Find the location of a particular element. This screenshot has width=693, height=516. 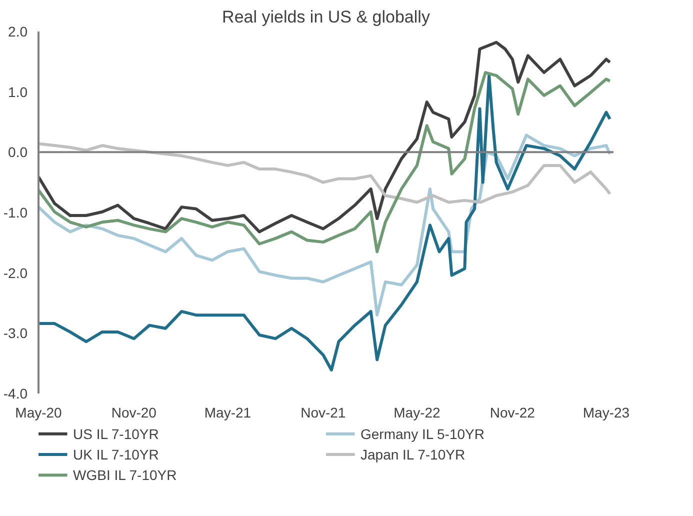

x-tick-label: Nov-22 is located at coordinates (513, 412).